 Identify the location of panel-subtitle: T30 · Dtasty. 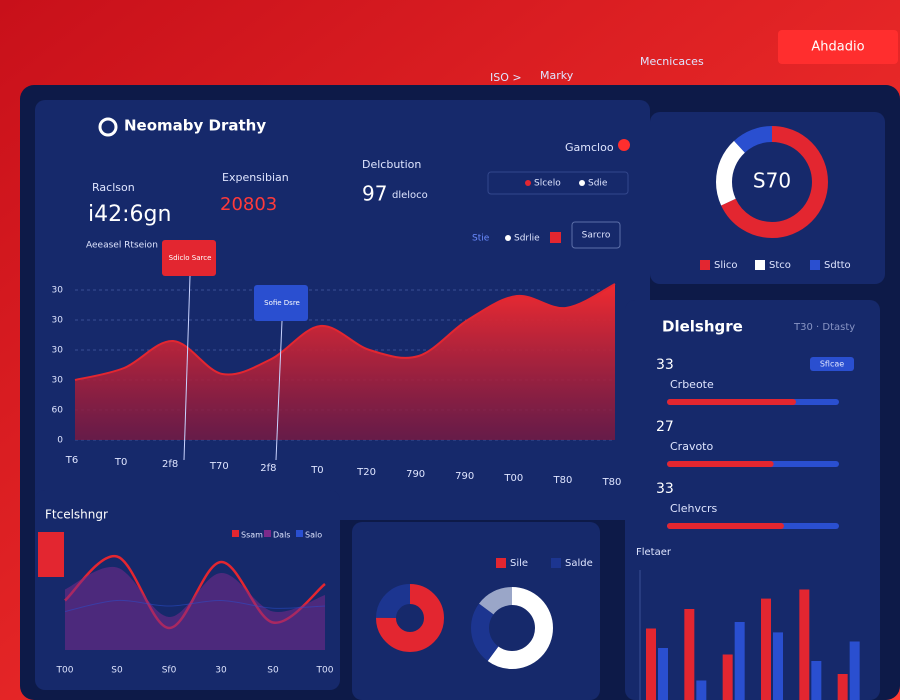
(824, 327).